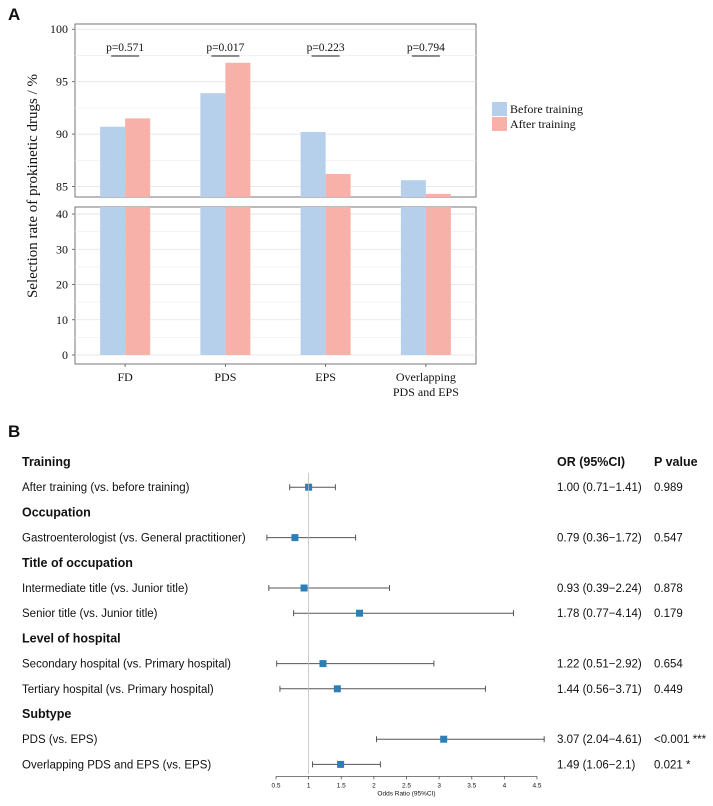  I want to click on or-value: 1.00 (0.71−1.41), so click(599, 488).